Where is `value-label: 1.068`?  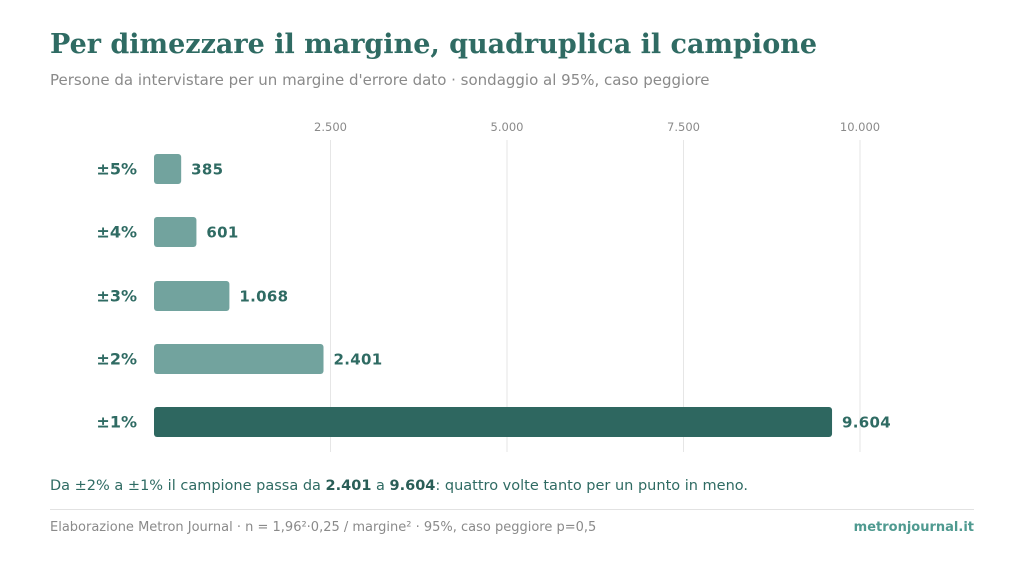
value-label: 1.068 is located at coordinates (263, 297).